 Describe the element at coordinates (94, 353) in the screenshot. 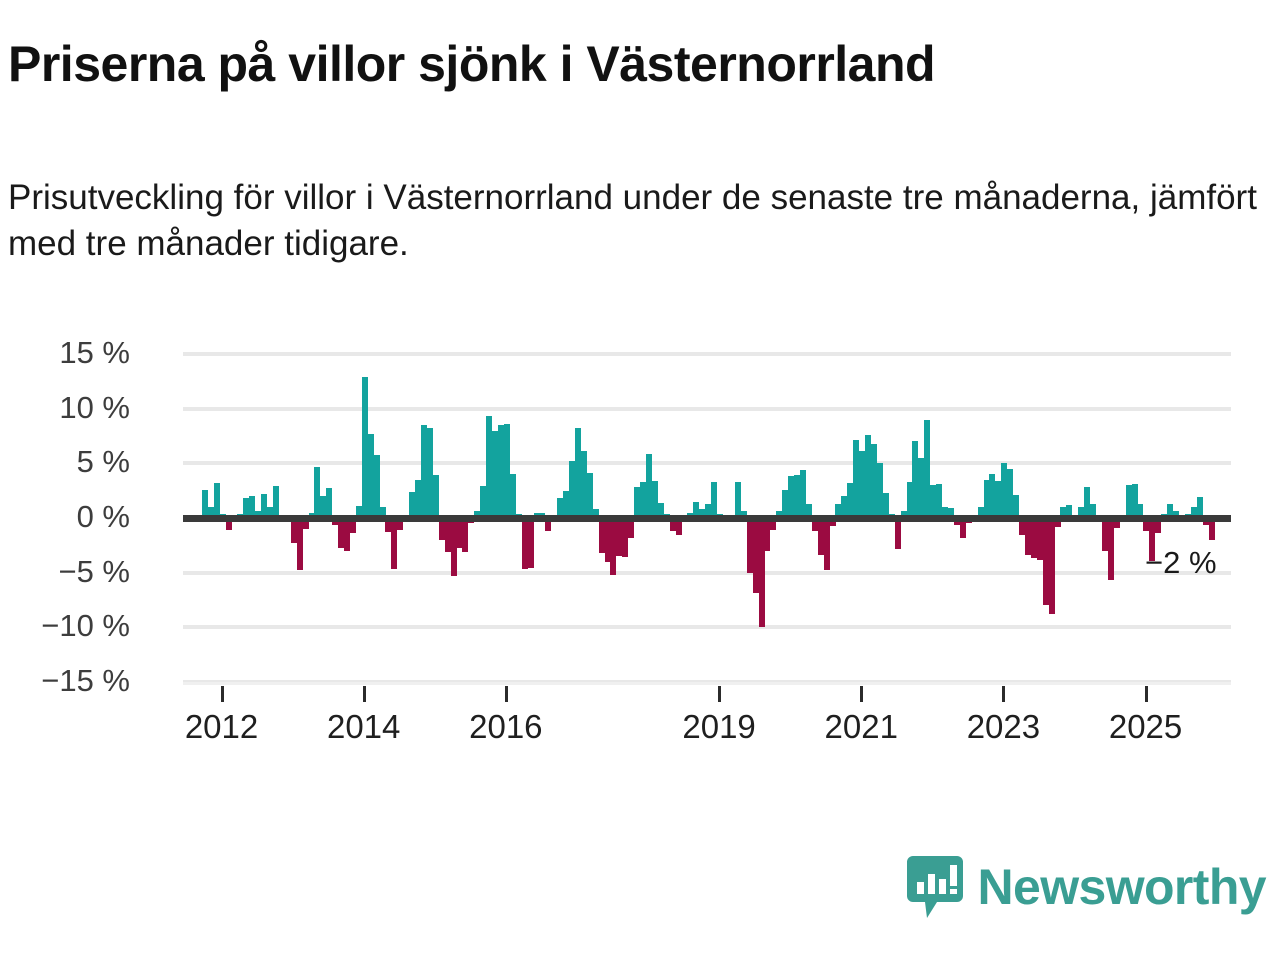

I see `y-axis-tick-label: 15 %` at that location.